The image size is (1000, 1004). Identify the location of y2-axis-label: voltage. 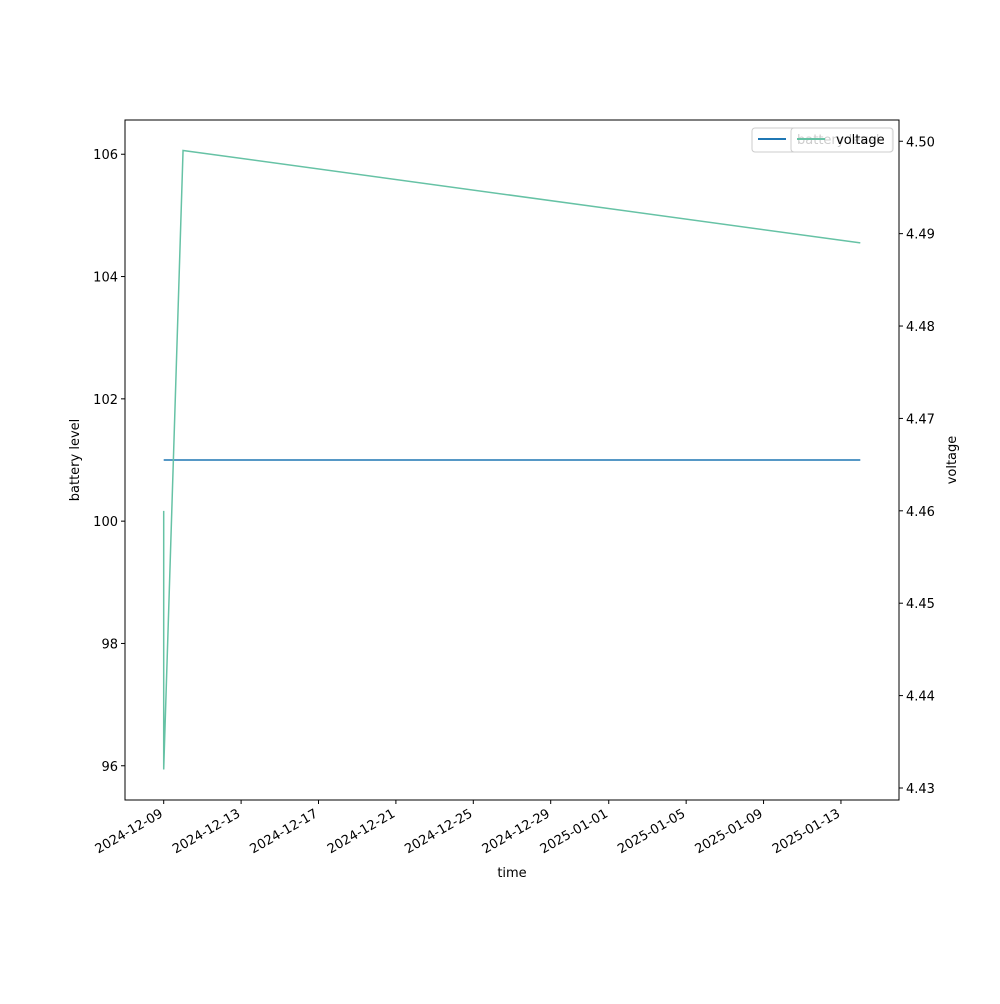
(952, 460).